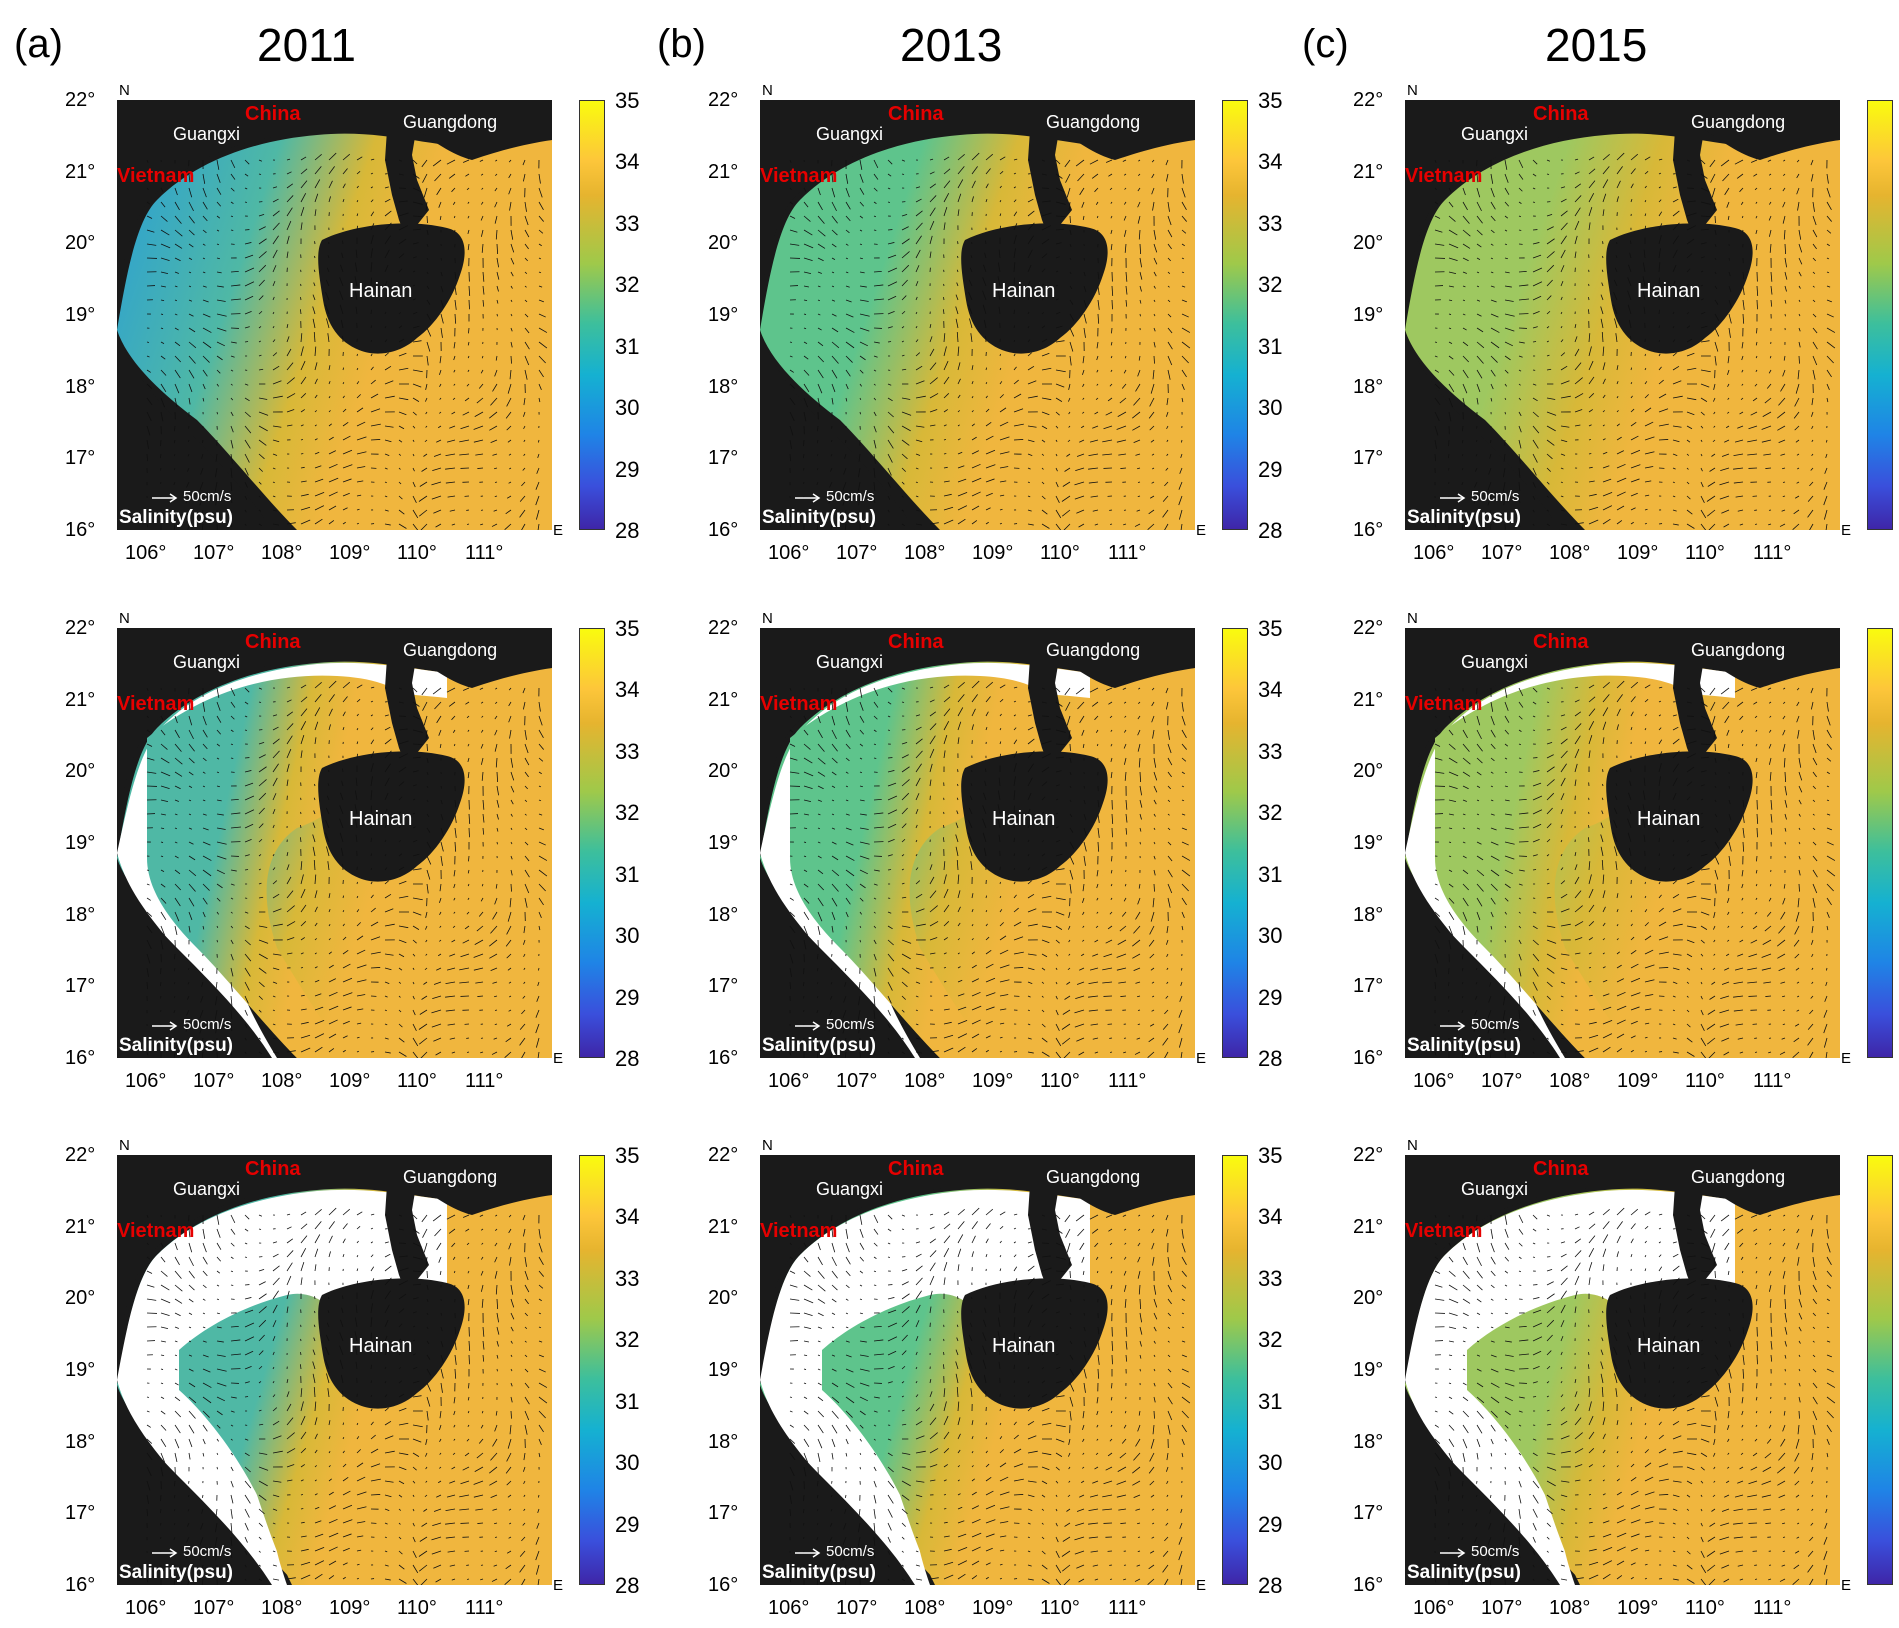  I want to click on lon-tick: 111°, so click(1772, 553).